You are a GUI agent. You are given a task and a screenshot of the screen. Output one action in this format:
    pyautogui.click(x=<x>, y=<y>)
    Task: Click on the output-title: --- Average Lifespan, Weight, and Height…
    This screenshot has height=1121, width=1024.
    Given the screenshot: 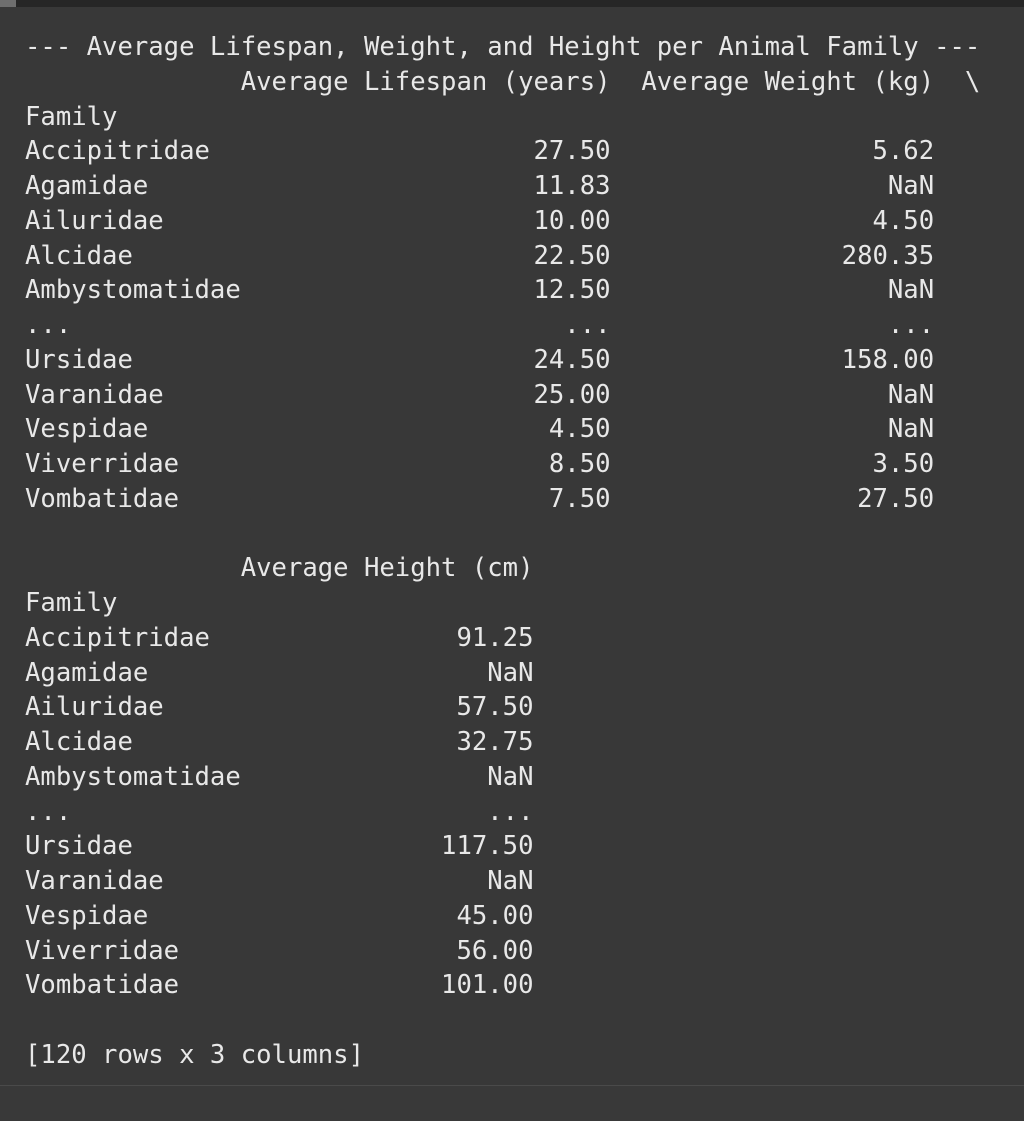 What is the action you would take?
    pyautogui.click(x=503, y=47)
    